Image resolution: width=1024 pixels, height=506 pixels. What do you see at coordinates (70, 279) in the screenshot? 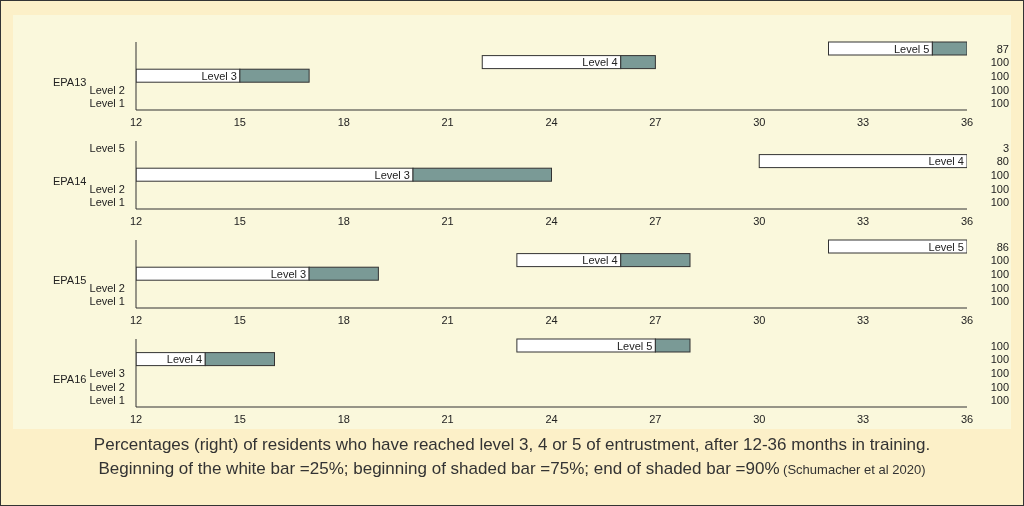
I see `y-axis-title: EPA15` at bounding box center [70, 279].